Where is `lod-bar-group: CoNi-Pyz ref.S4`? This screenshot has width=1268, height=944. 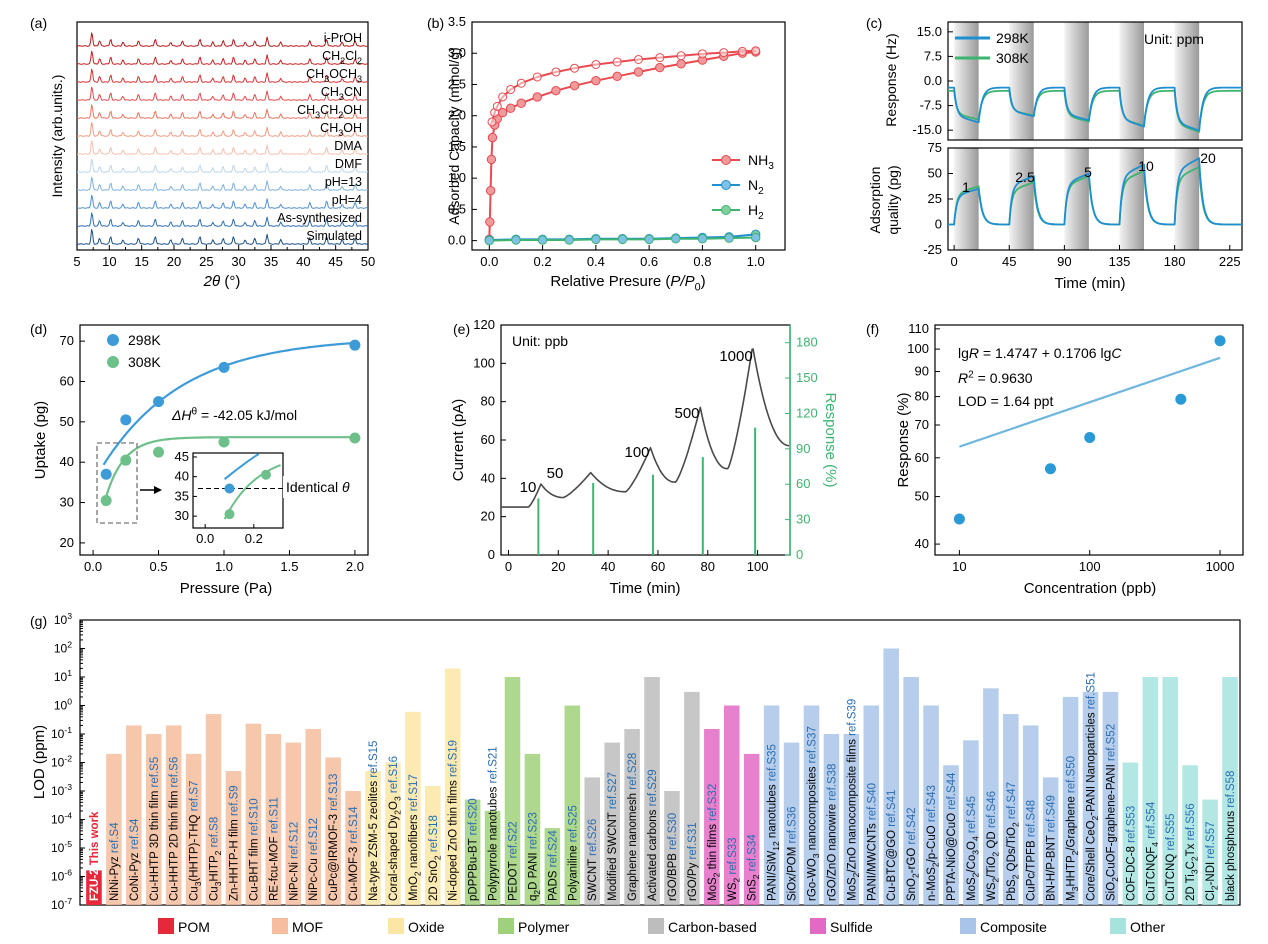 lod-bar-group: CoNi-Pyz ref.S4 is located at coordinates (134, 815).